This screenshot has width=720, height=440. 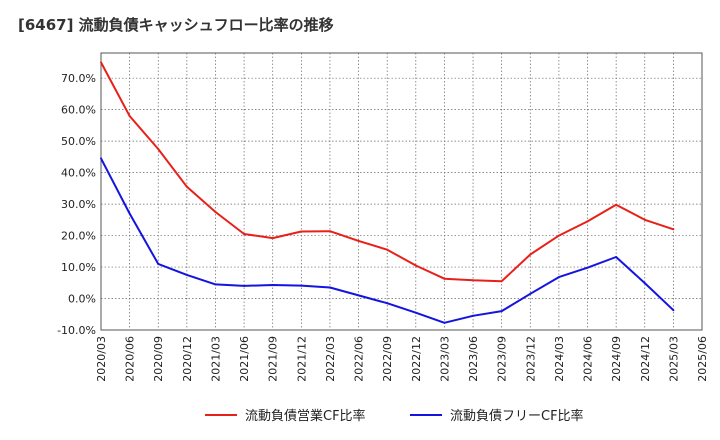 I want to click on x-tick-label: 2021/09, so click(x=273, y=359).